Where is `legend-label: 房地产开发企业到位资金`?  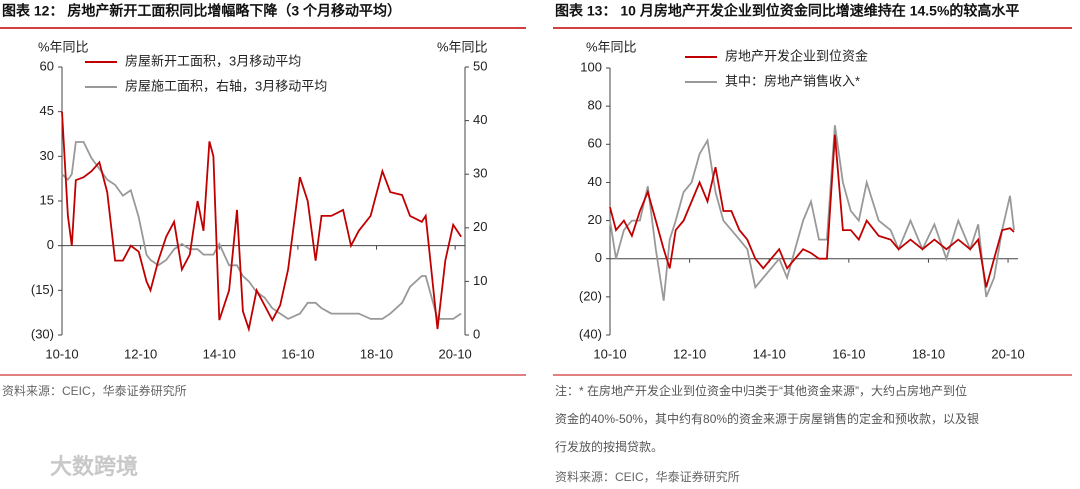
legend-label: 房地产开发企业到位资金 is located at coordinates (796, 55).